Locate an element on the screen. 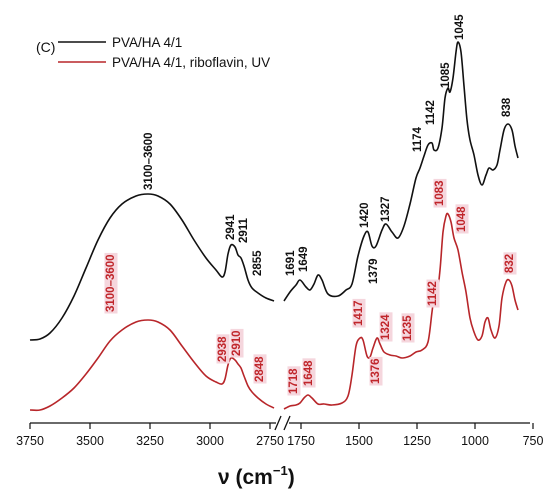 This screenshot has width=550, height=496. peak-label-text: 2855 is located at coordinates (258, 263).